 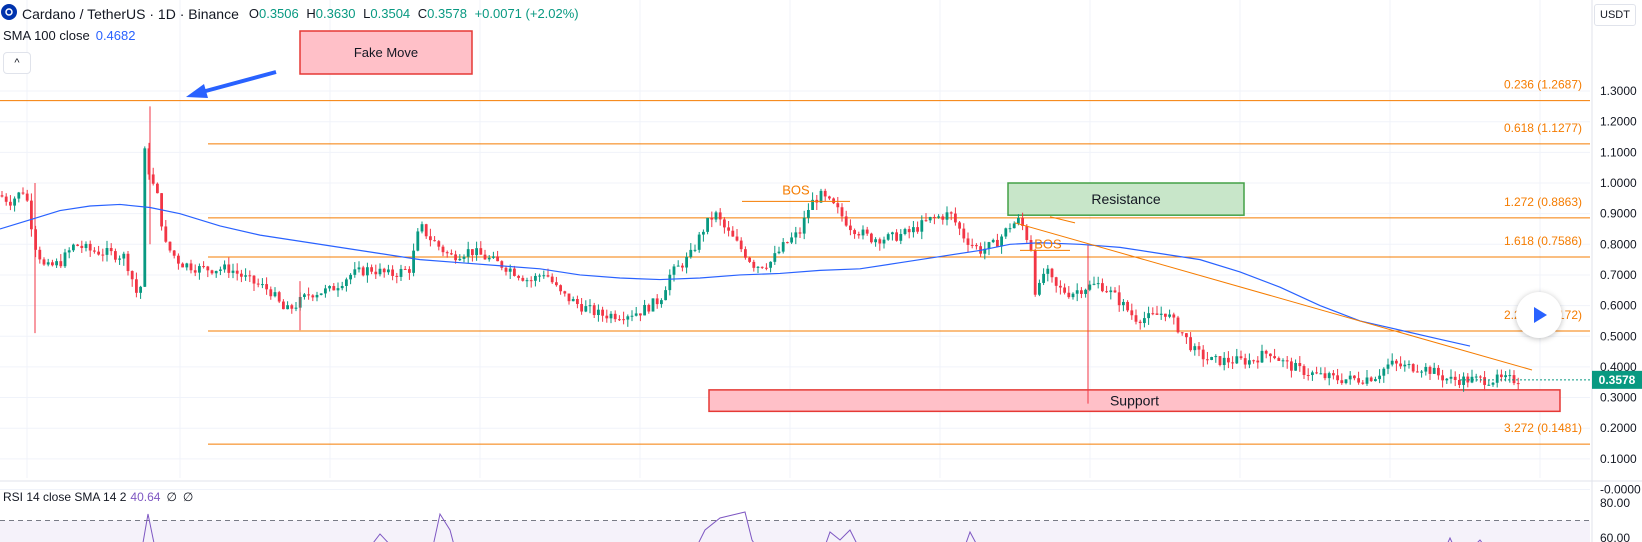 I want to click on sma-legend: SMA 100 close 0.4682, so click(x=69, y=35).